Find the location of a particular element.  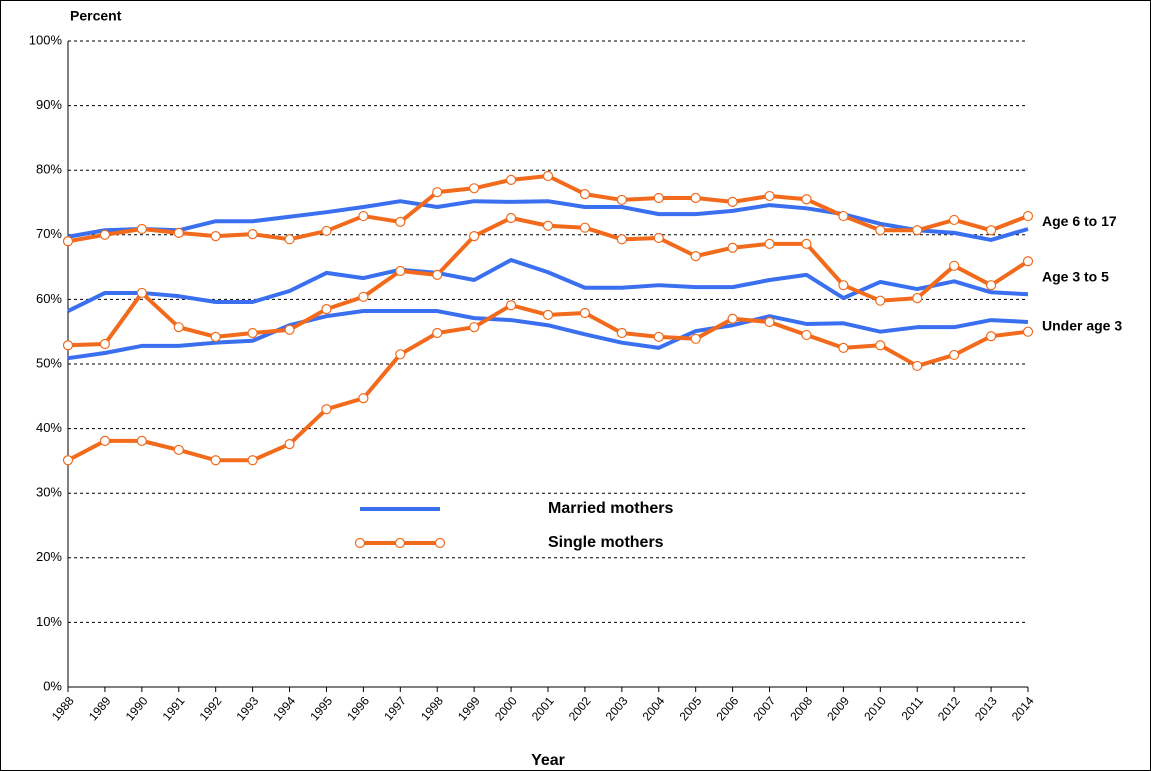

x-tick-label: 2001 is located at coordinates (543, 709).